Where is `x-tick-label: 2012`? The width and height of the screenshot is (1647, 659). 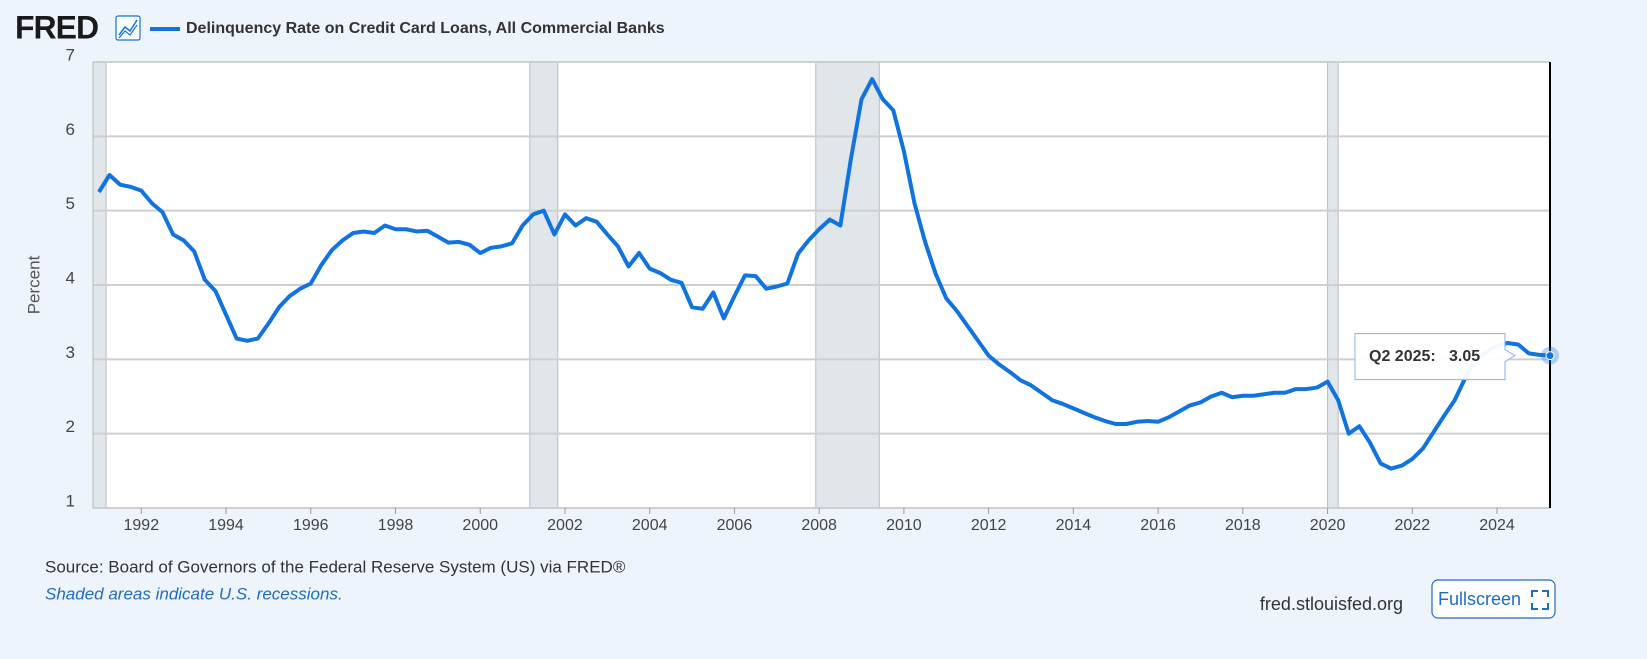 x-tick-label: 2012 is located at coordinates (989, 525).